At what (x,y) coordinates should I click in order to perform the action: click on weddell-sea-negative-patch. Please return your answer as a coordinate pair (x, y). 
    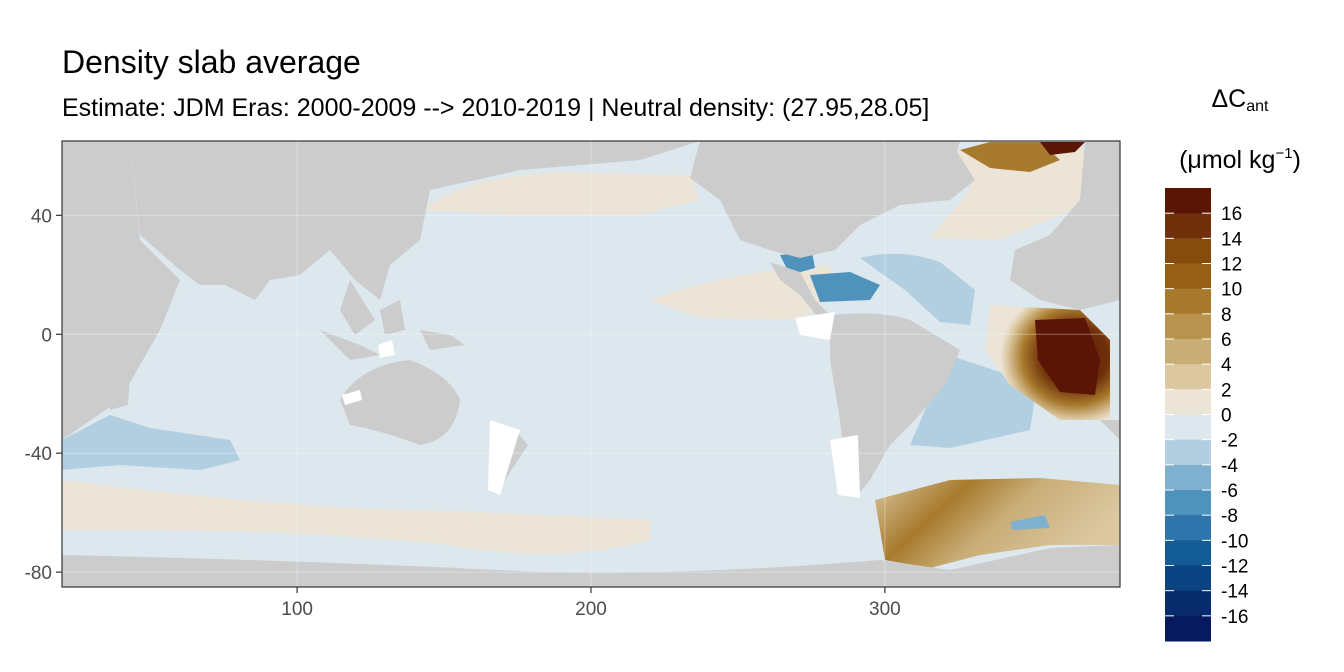
    Looking at the image, I should click on (1030, 522).